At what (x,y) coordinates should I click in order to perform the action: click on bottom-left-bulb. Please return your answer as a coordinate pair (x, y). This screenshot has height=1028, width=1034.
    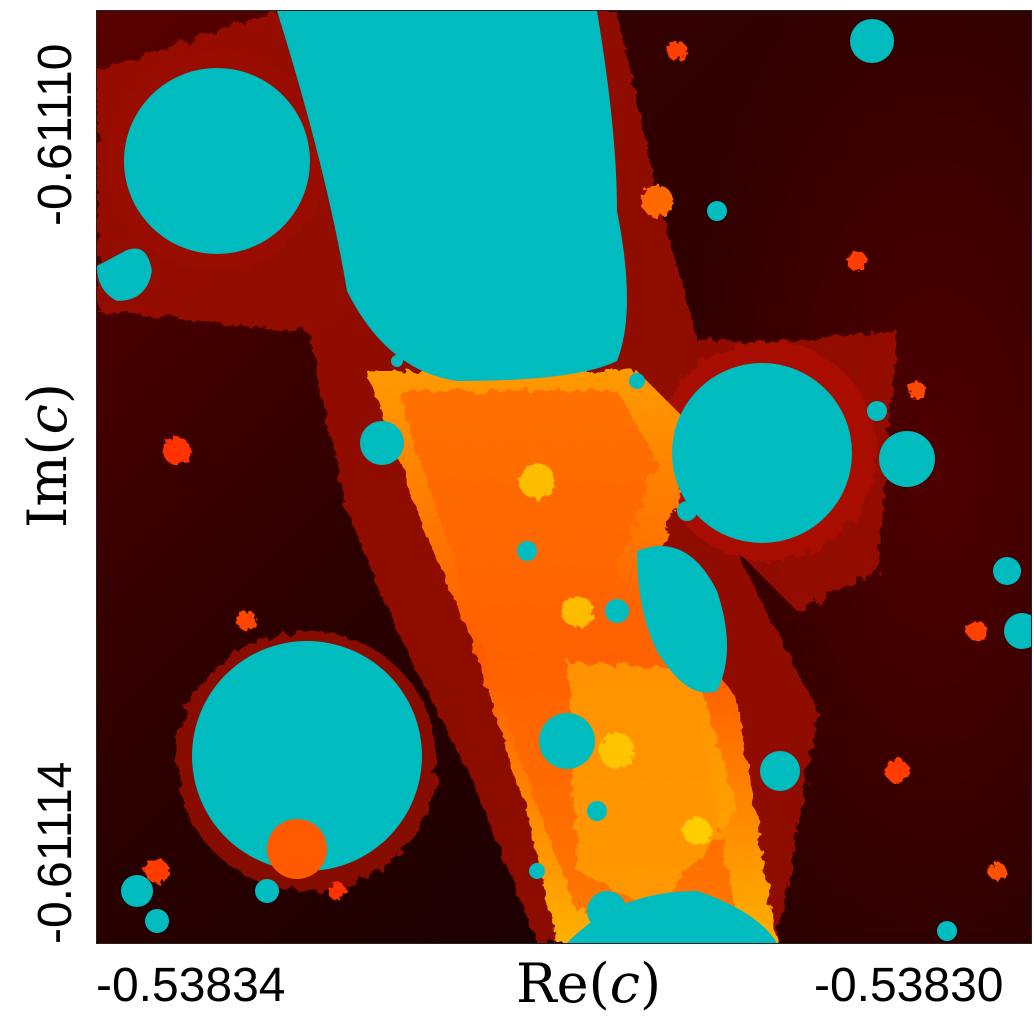
    Looking at the image, I should click on (307, 756).